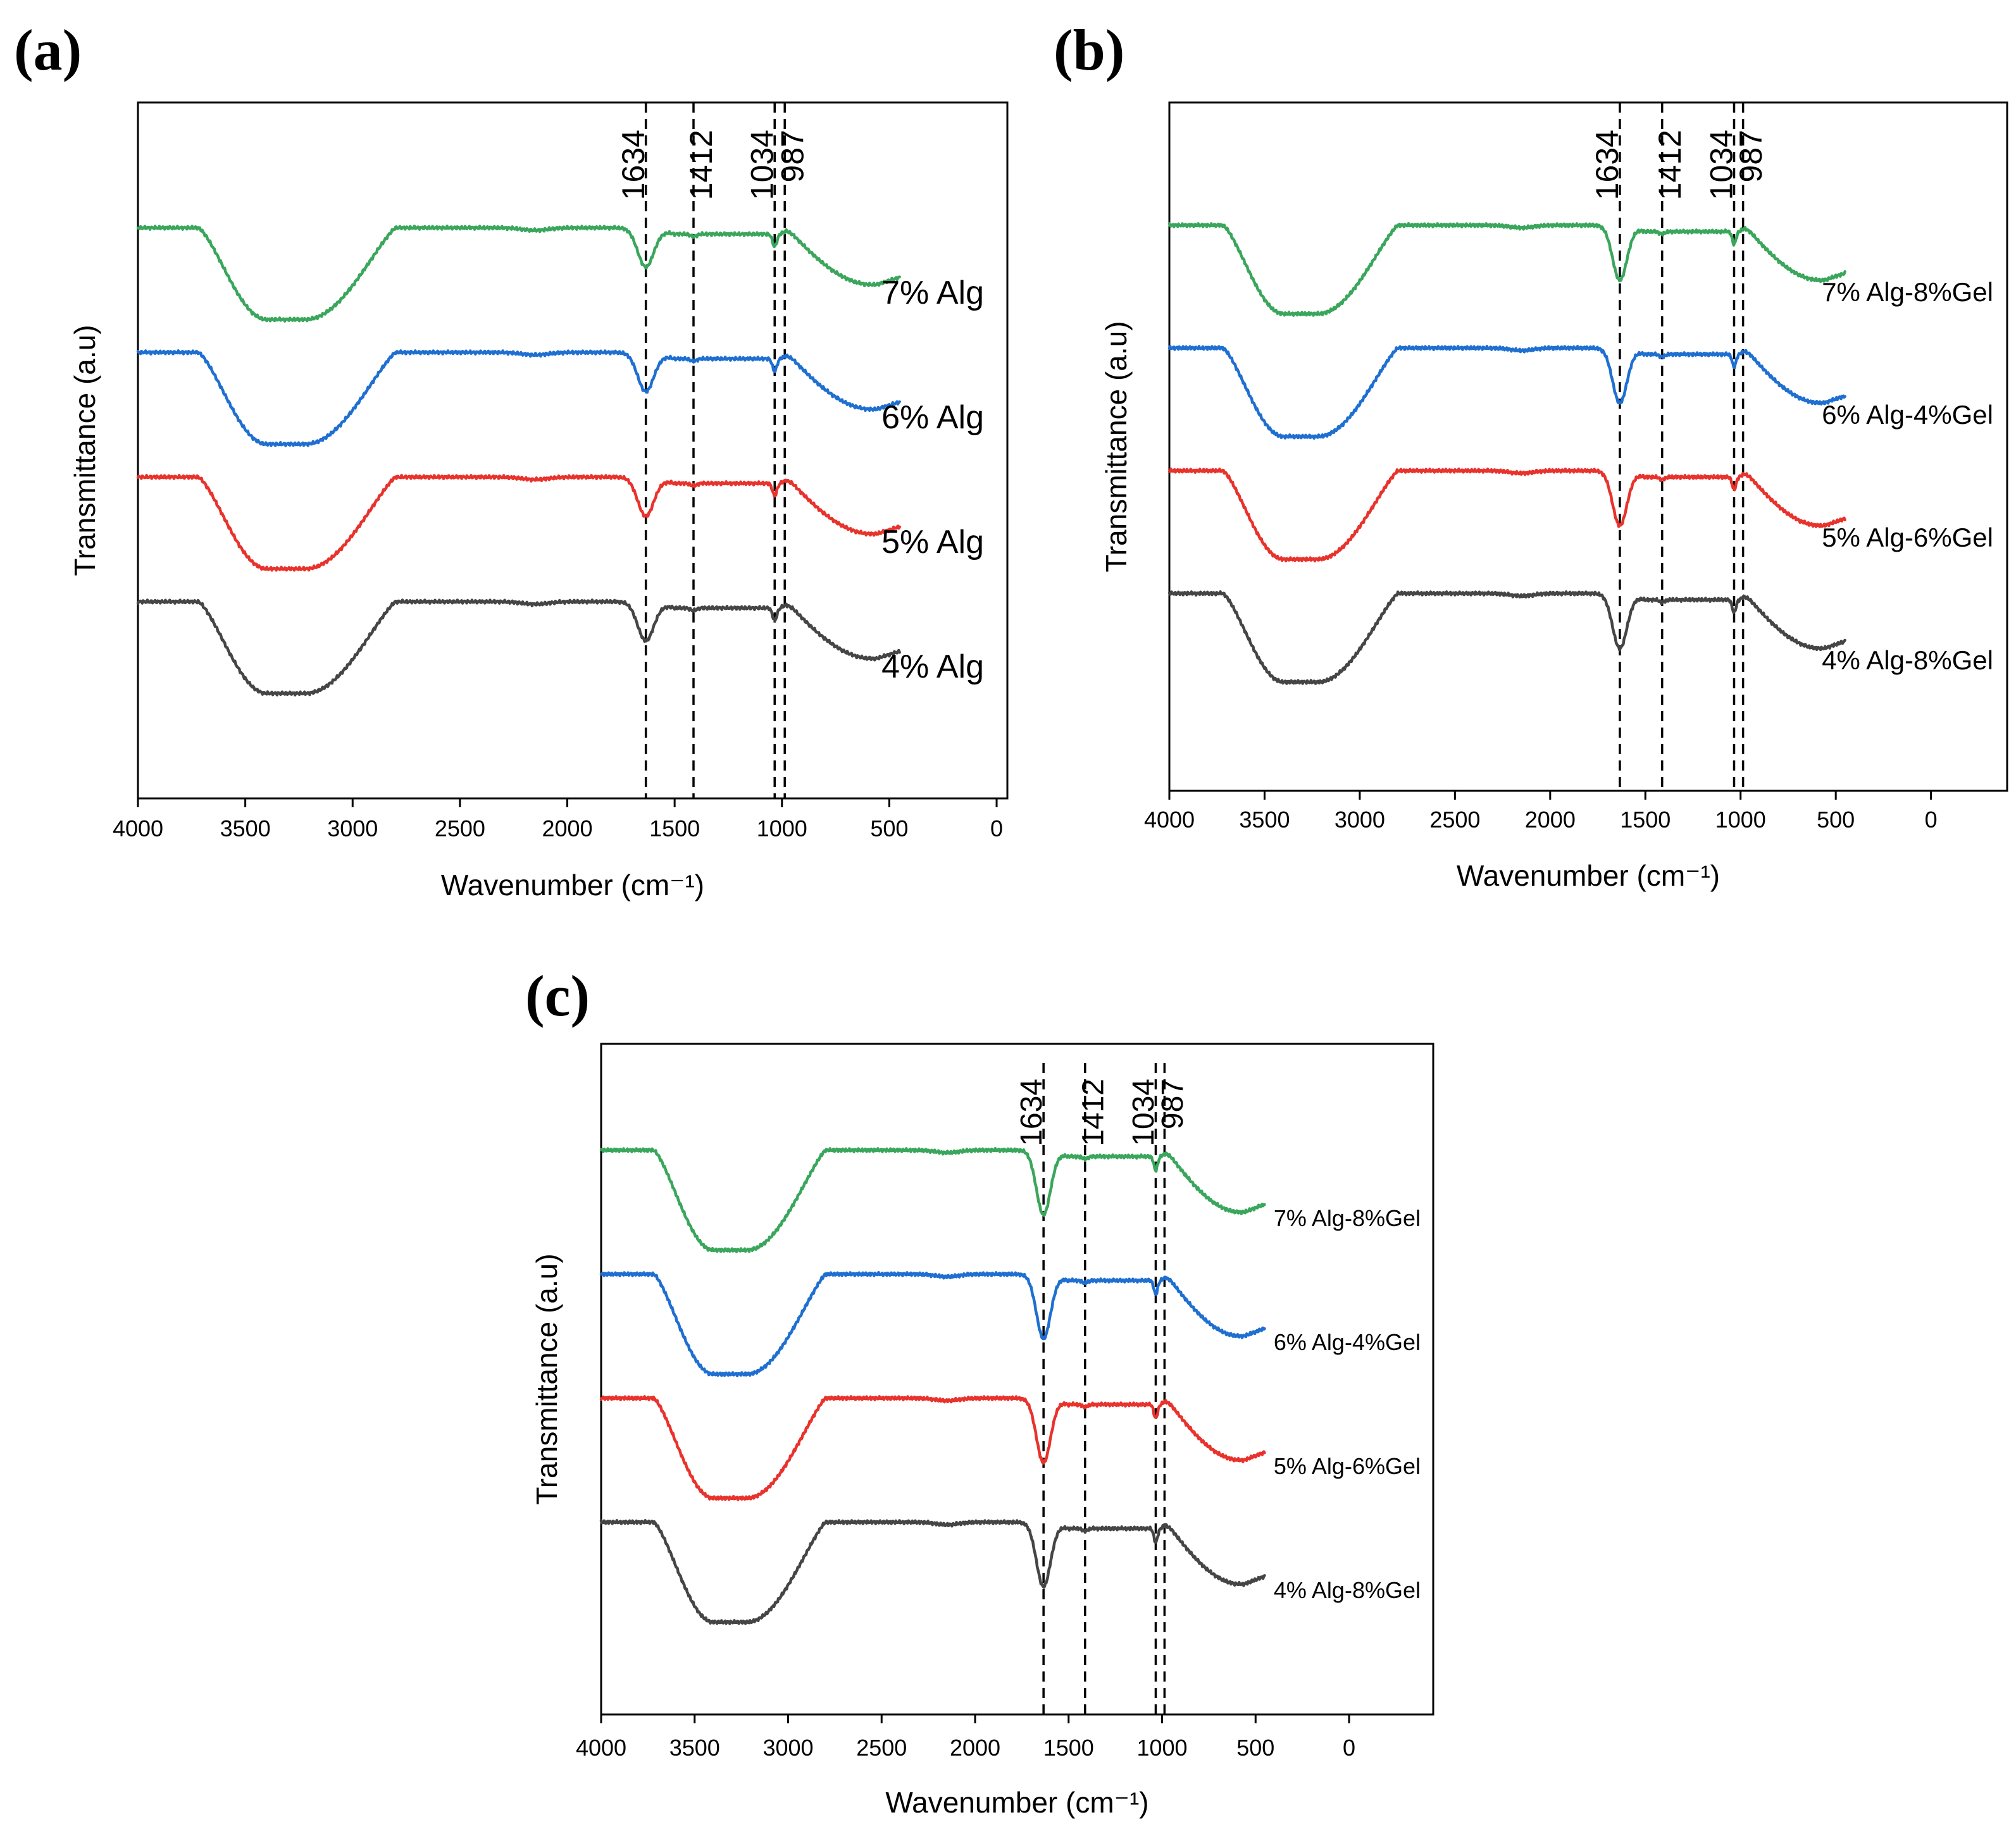 The width and height of the screenshot is (2016, 1841). I want to click on series-label: 7% Alg, so click(932, 293).